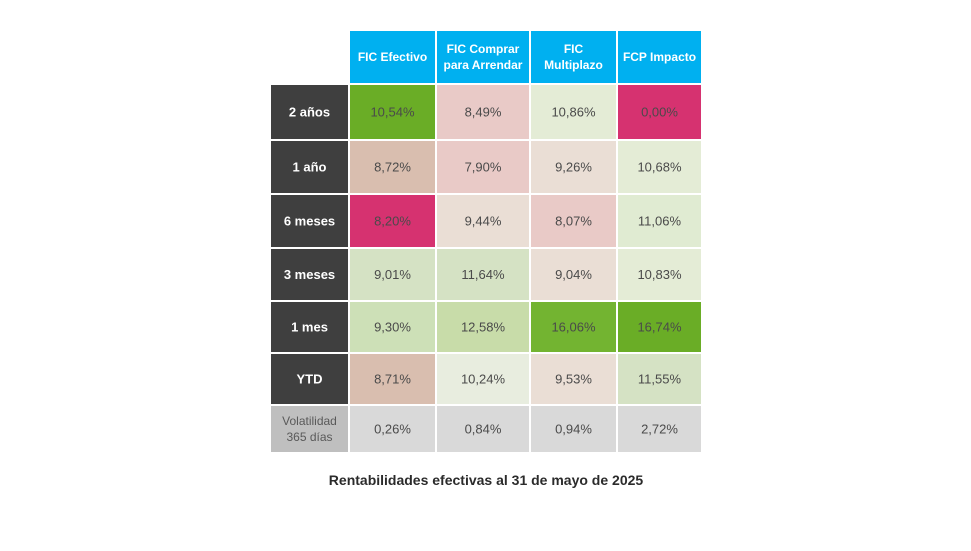 The height and width of the screenshot is (551, 971). I want to click on data-cell-value: 10,24%, so click(483, 379).